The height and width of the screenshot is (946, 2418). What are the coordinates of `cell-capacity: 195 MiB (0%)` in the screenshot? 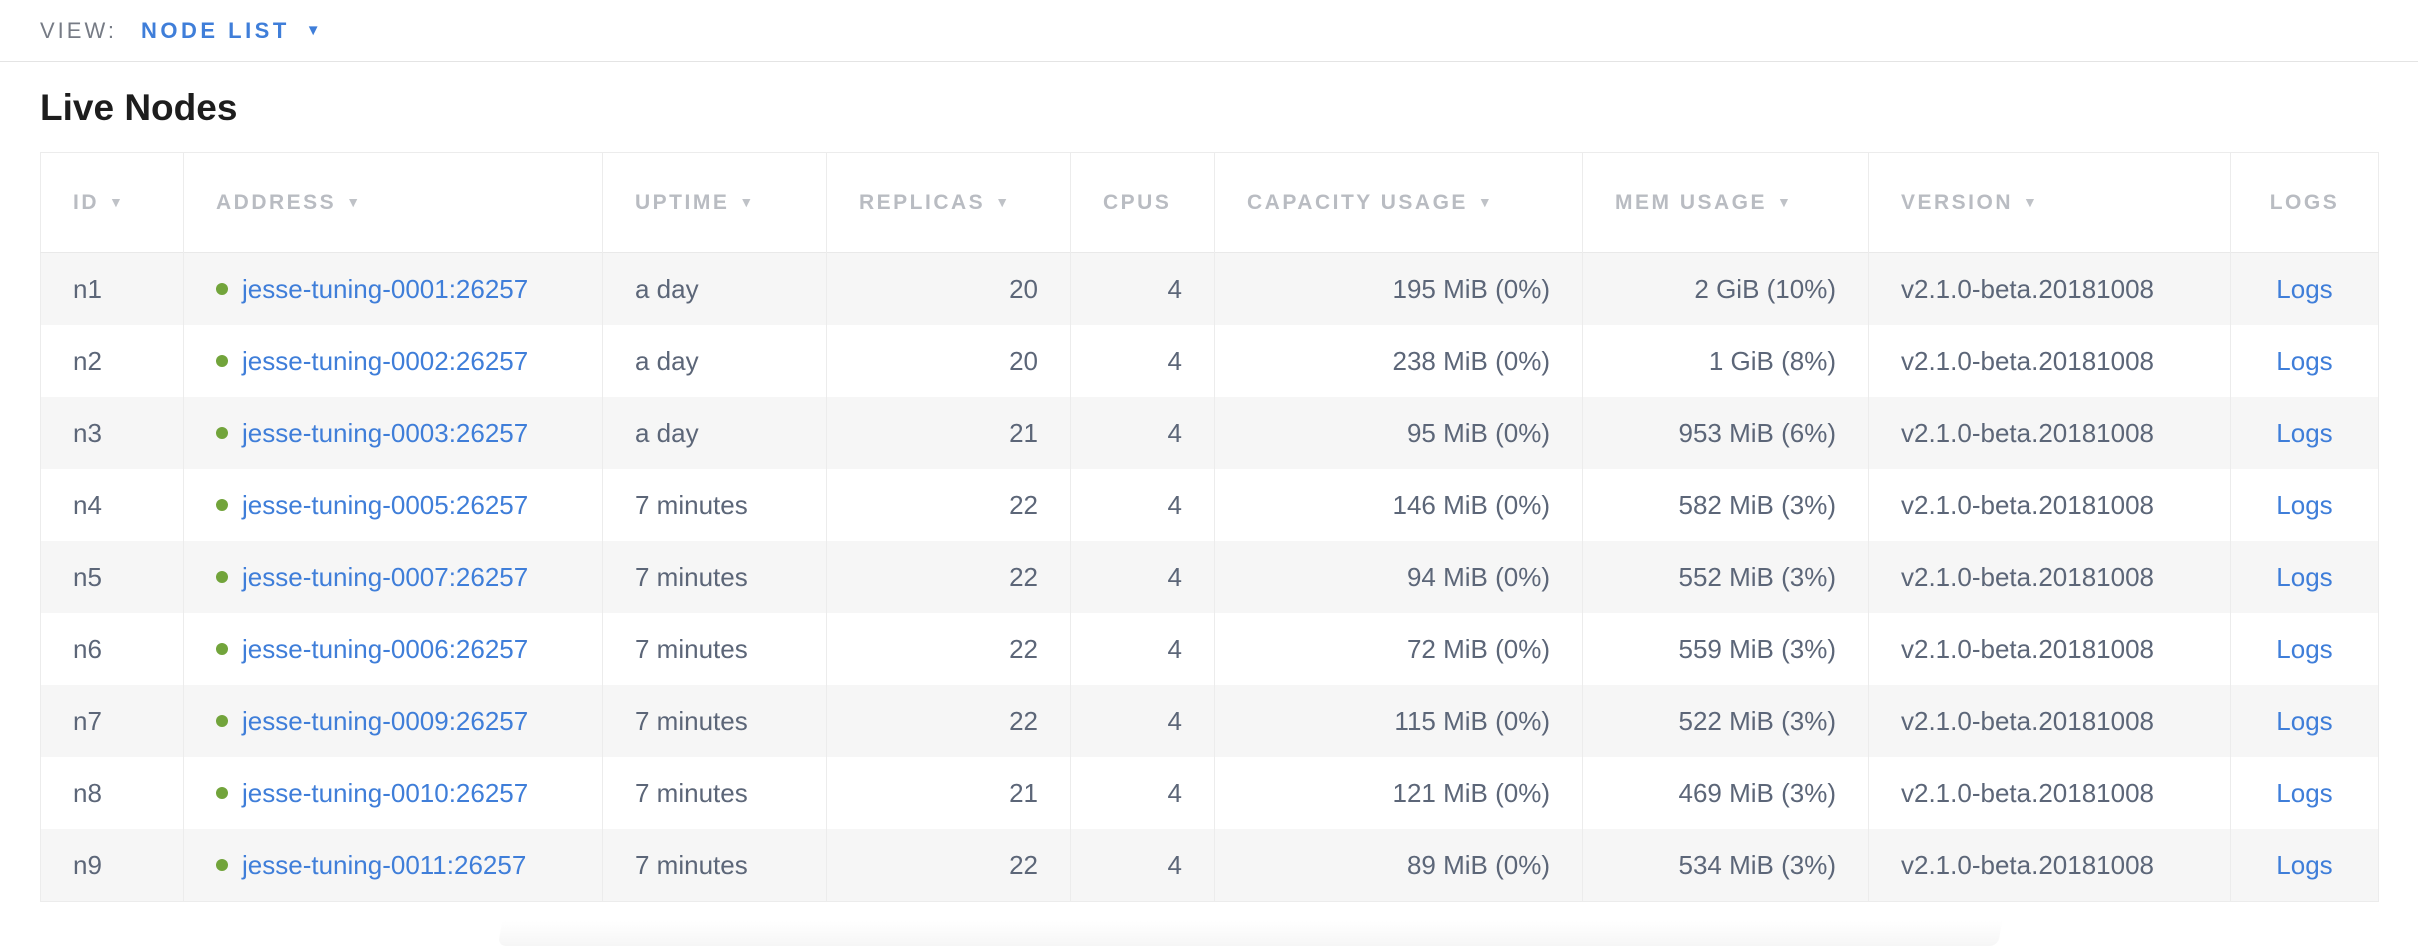 It's located at (1398, 288).